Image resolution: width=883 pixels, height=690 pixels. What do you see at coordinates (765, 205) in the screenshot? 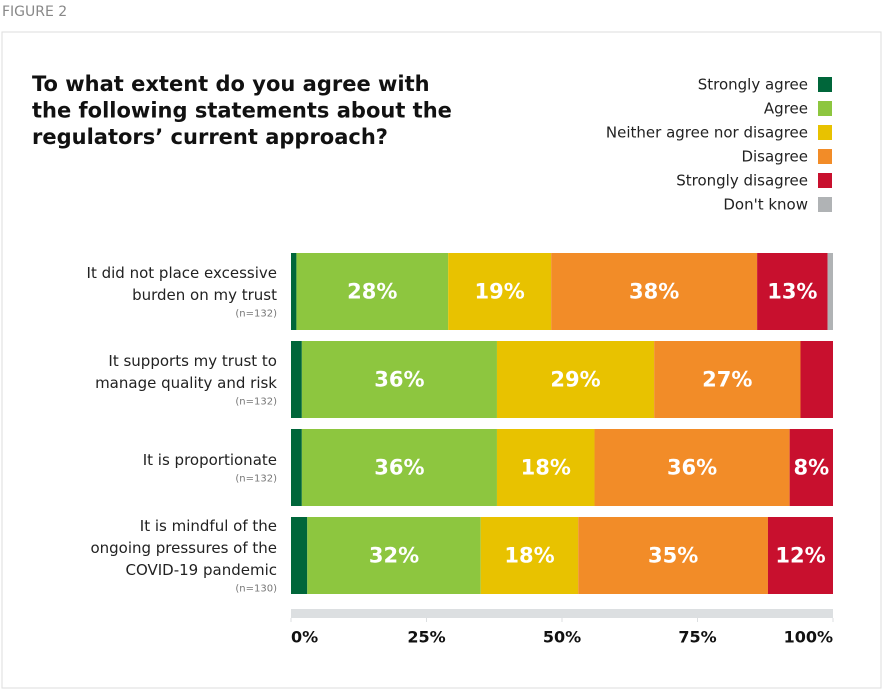
I see `legend-label: Don't know` at bounding box center [765, 205].